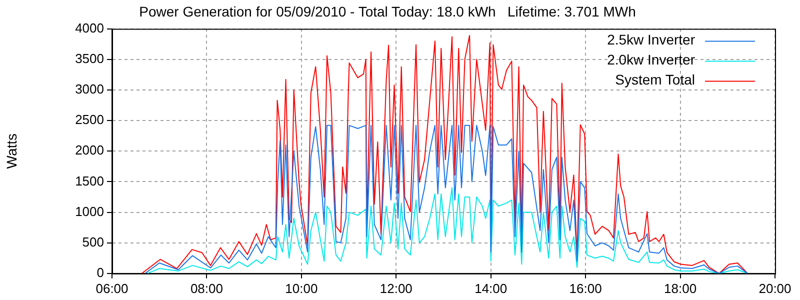  What do you see at coordinates (89, 211) in the screenshot?
I see `y-tick-label: 1000` at bounding box center [89, 211].